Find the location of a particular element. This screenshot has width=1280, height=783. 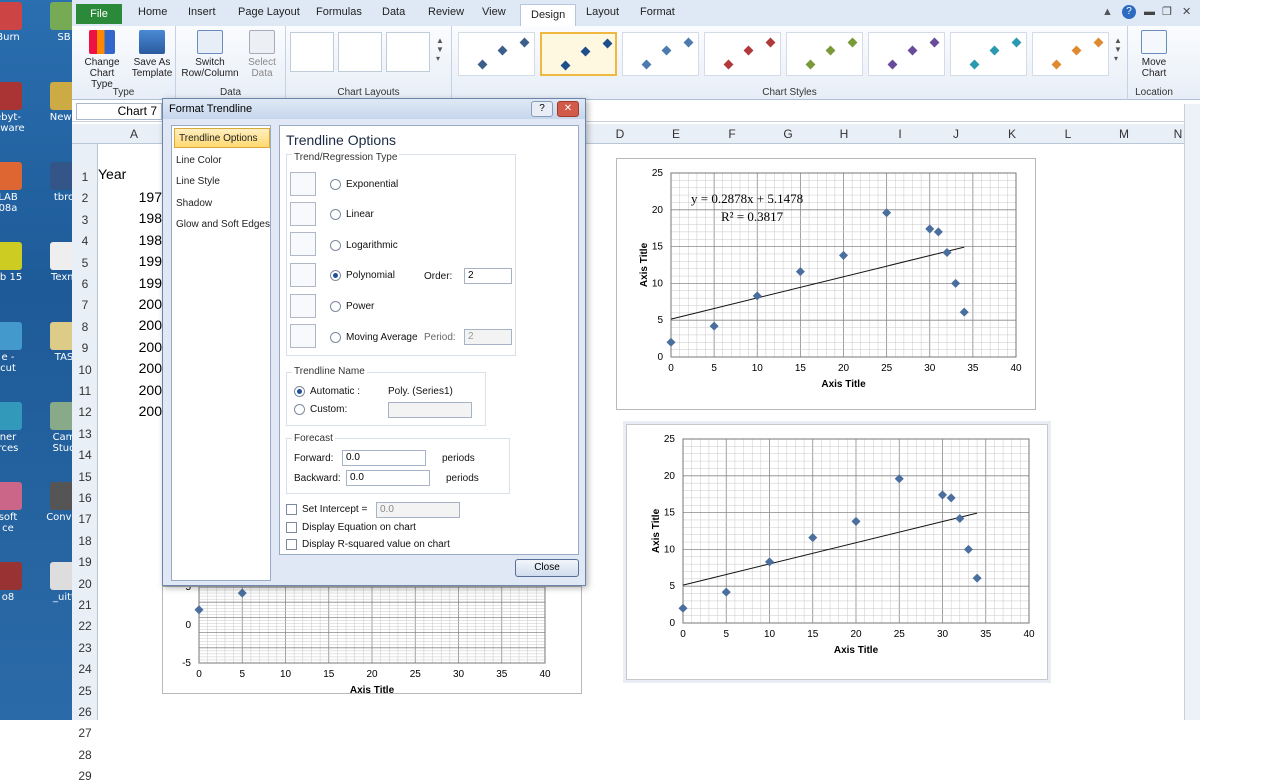

column-header: F is located at coordinates (732, 134).